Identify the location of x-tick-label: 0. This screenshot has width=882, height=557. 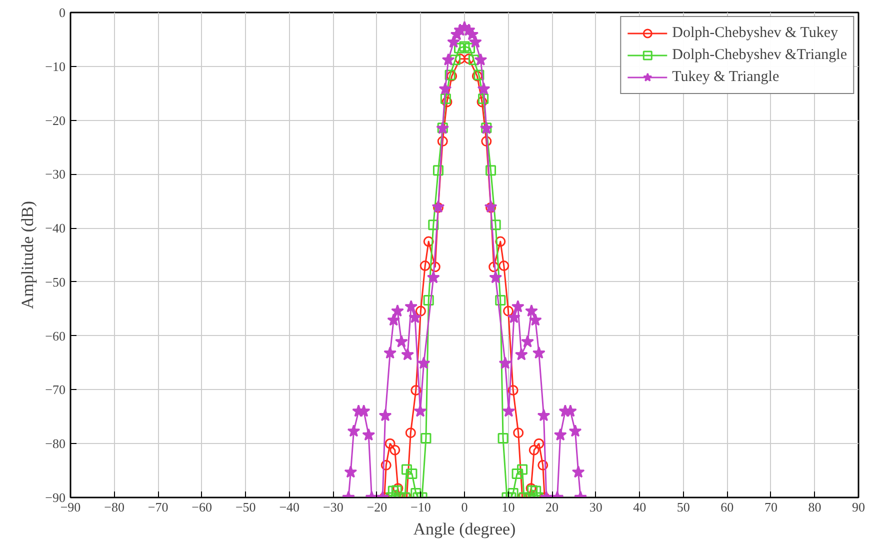
(464, 507).